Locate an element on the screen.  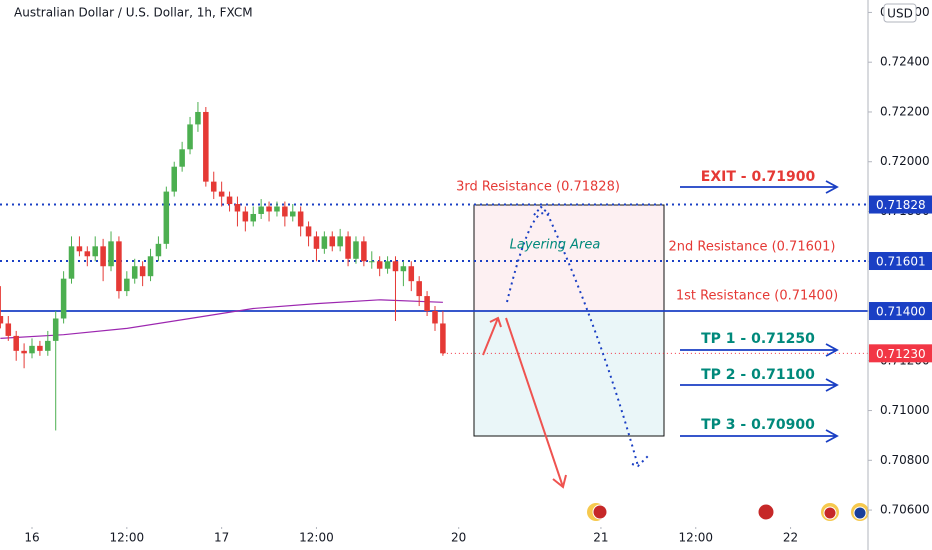
target-arrows is located at coordinates (759, 311).